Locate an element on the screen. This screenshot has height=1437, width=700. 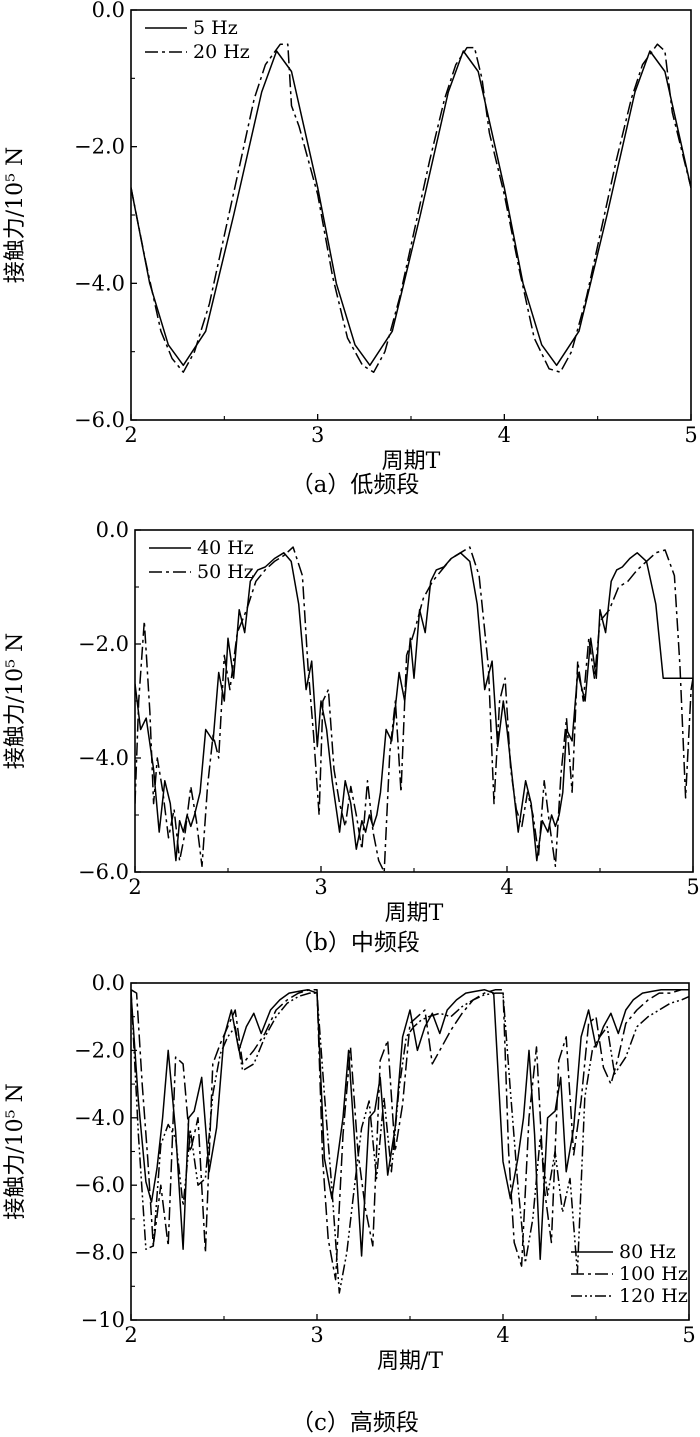
y-tick-label: −8.0 is located at coordinates (99, 1253).